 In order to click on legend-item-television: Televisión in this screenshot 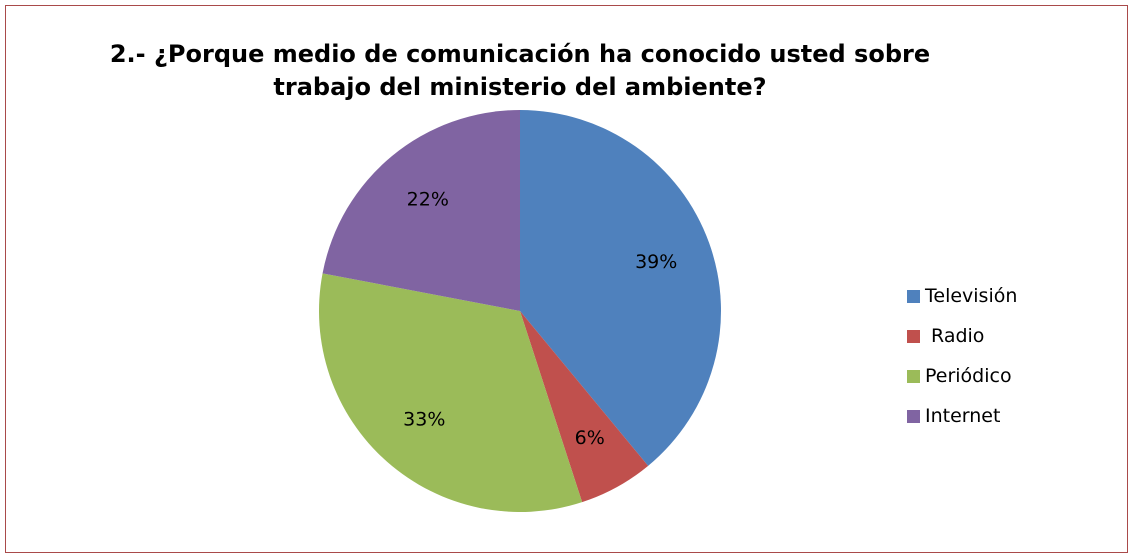, I will do `click(962, 296)`.